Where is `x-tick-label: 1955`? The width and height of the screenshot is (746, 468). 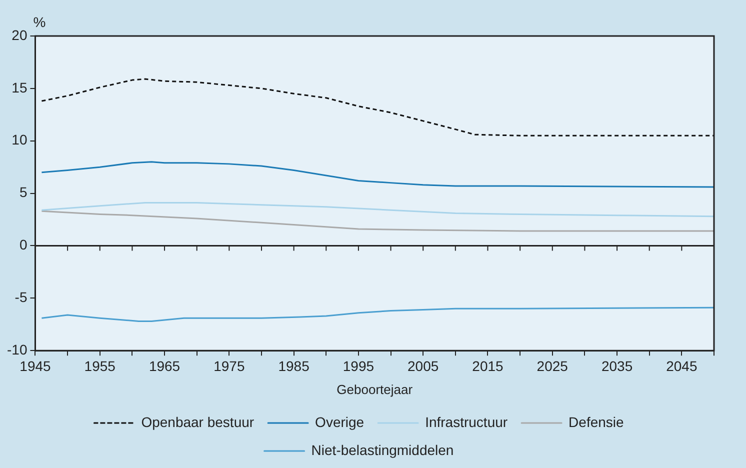
x-tick-label: 1955 is located at coordinates (100, 366).